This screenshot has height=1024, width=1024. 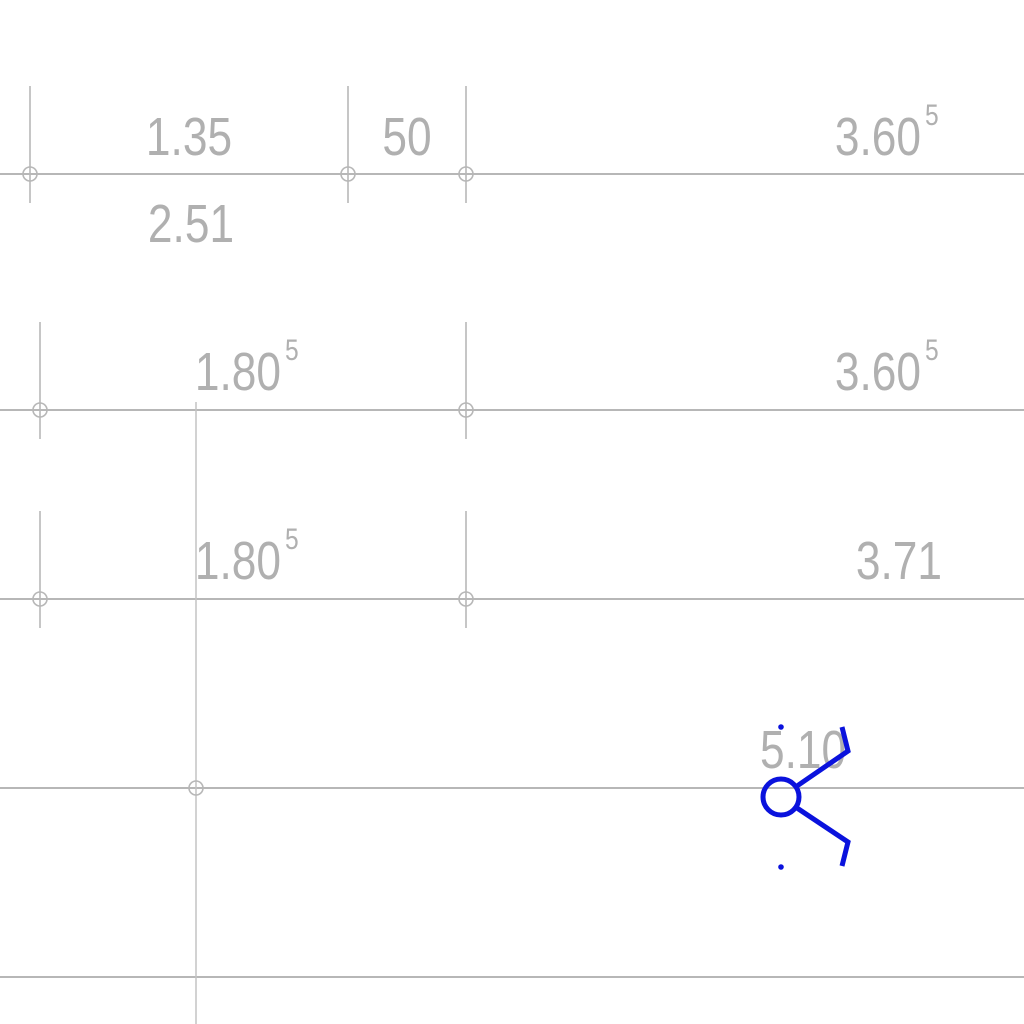 What do you see at coordinates (406, 137) in the screenshot?
I see `dimension-row-1-seg-2: 50` at bounding box center [406, 137].